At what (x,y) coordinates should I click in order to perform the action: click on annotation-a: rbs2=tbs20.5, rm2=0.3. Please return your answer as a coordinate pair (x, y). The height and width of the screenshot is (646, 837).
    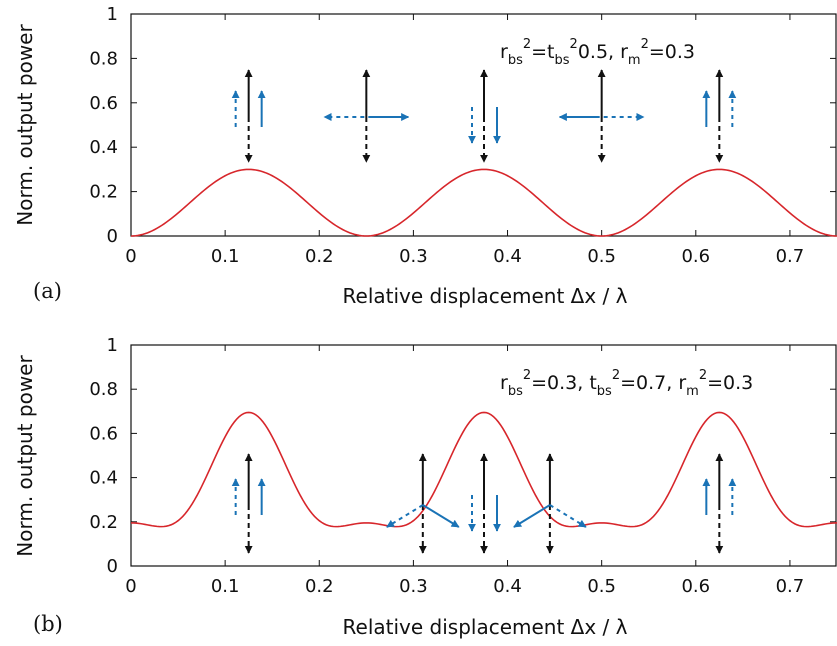
    Looking at the image, I should click on (597, 52).